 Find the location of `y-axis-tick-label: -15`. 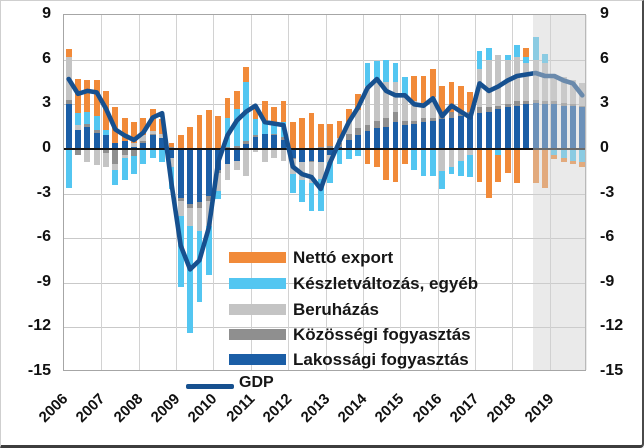

y-axis-tick-label: -15 is located at coordinates (612, 370).